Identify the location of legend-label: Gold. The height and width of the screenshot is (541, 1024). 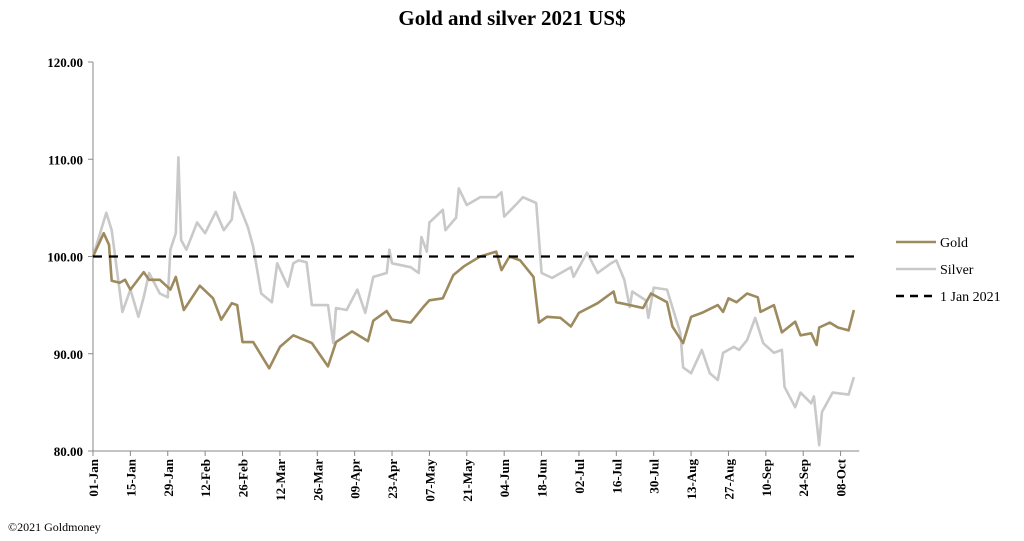
(954, 243).